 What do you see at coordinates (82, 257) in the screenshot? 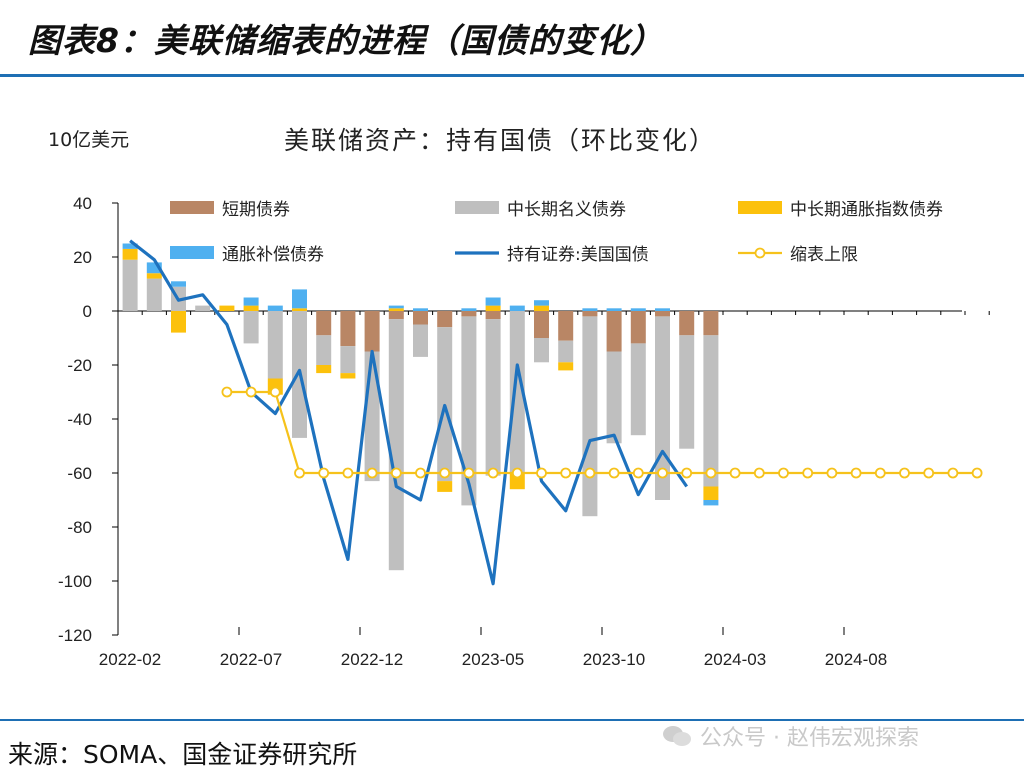
I see `y-tick-label: 20` at bounding box center [82, 257].